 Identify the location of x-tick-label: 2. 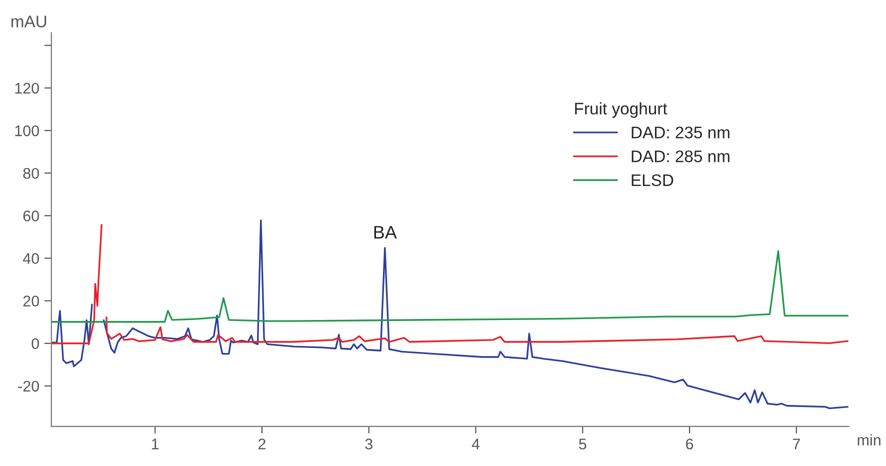
(262, 444).